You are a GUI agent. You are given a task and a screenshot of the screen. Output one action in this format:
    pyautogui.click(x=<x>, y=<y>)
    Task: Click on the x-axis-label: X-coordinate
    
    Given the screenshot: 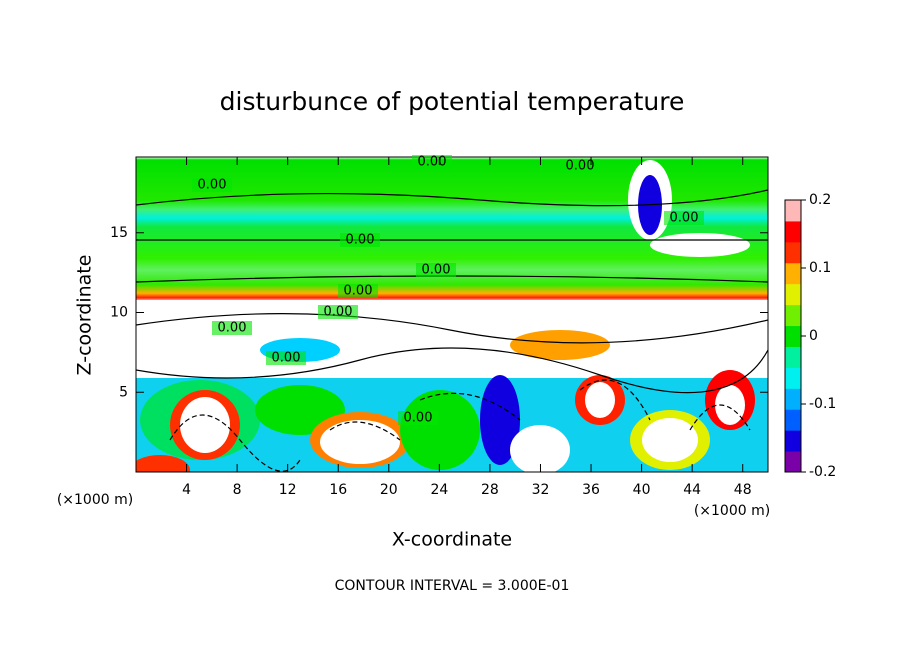 What is the action you would take?
    pyautogui.click(x=452, y=540)
    